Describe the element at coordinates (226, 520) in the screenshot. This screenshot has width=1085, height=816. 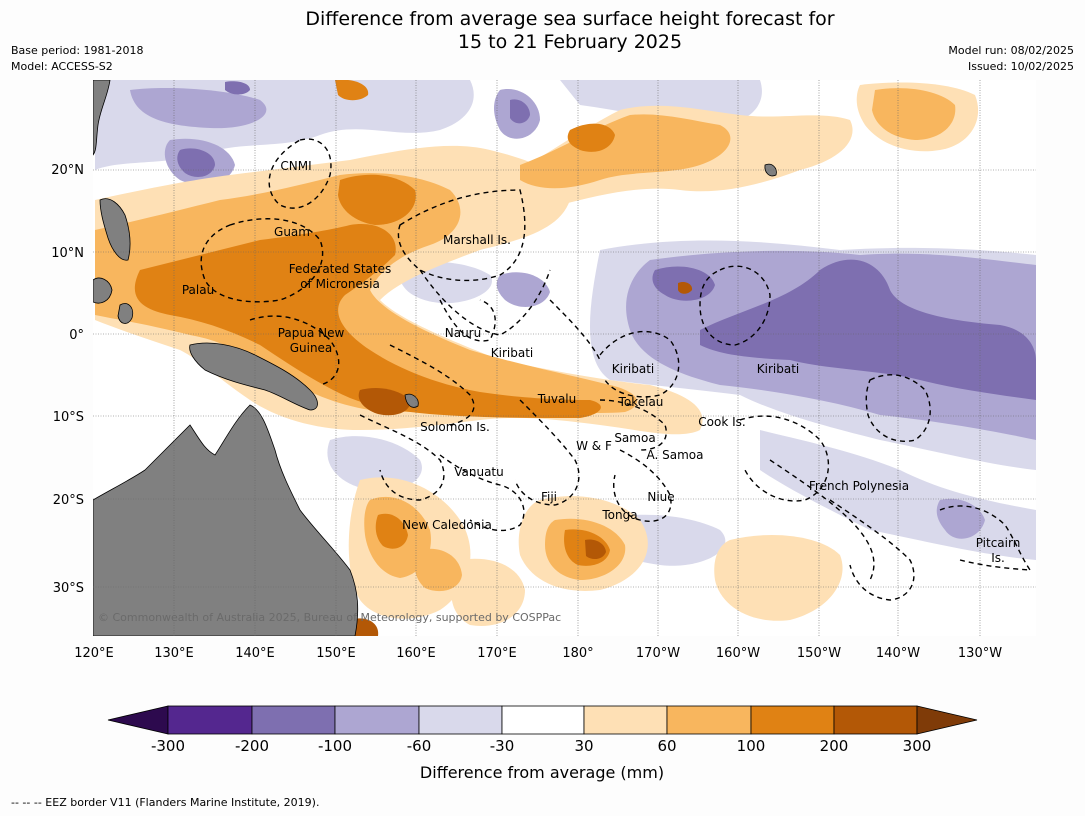
I see `land-australia` at that location.